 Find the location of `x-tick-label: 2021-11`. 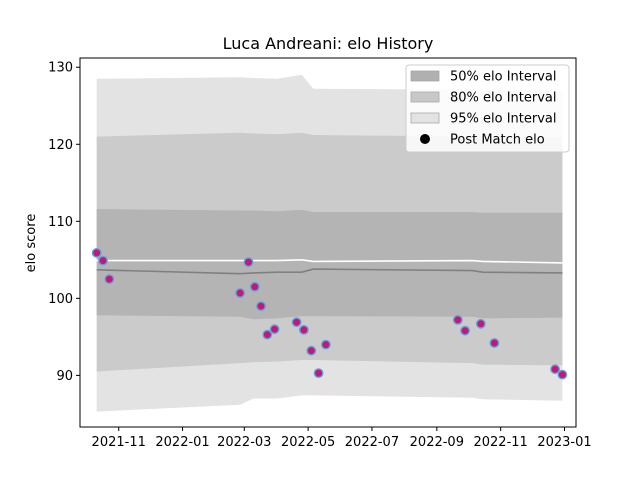

x-tick-label: 2021-11 is located at coordinates (119, 442).